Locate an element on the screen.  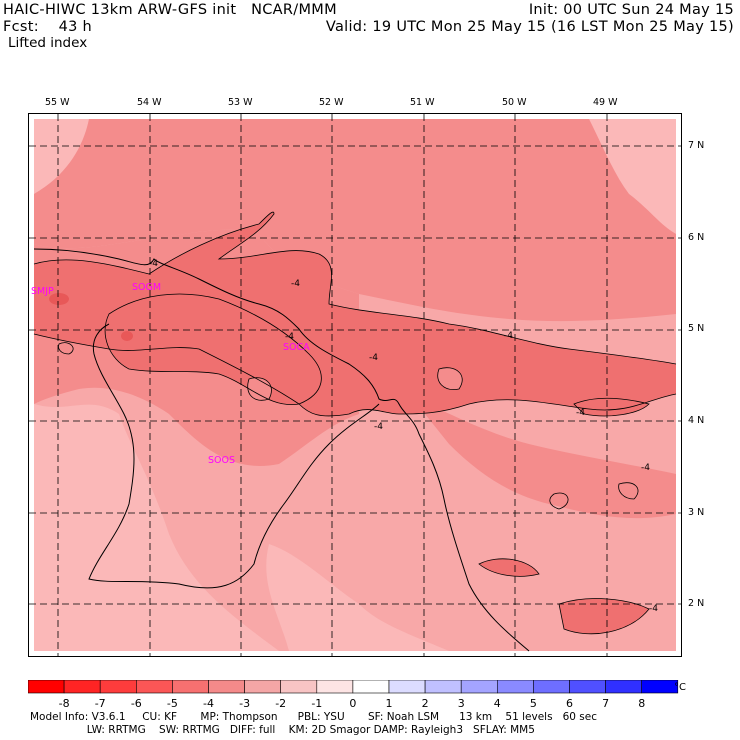
lon-label: 53 W is located at coordinates (240, 102).